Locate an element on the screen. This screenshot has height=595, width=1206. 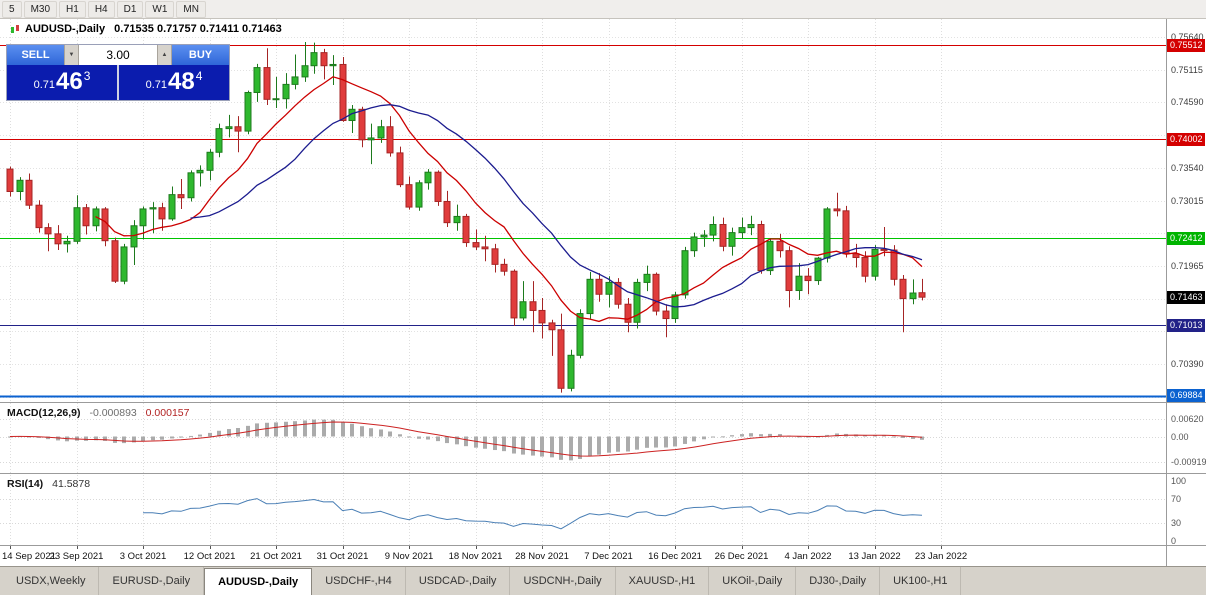
chart-tab: AUDUSD-,Daily is located at coordinates (258, 581).